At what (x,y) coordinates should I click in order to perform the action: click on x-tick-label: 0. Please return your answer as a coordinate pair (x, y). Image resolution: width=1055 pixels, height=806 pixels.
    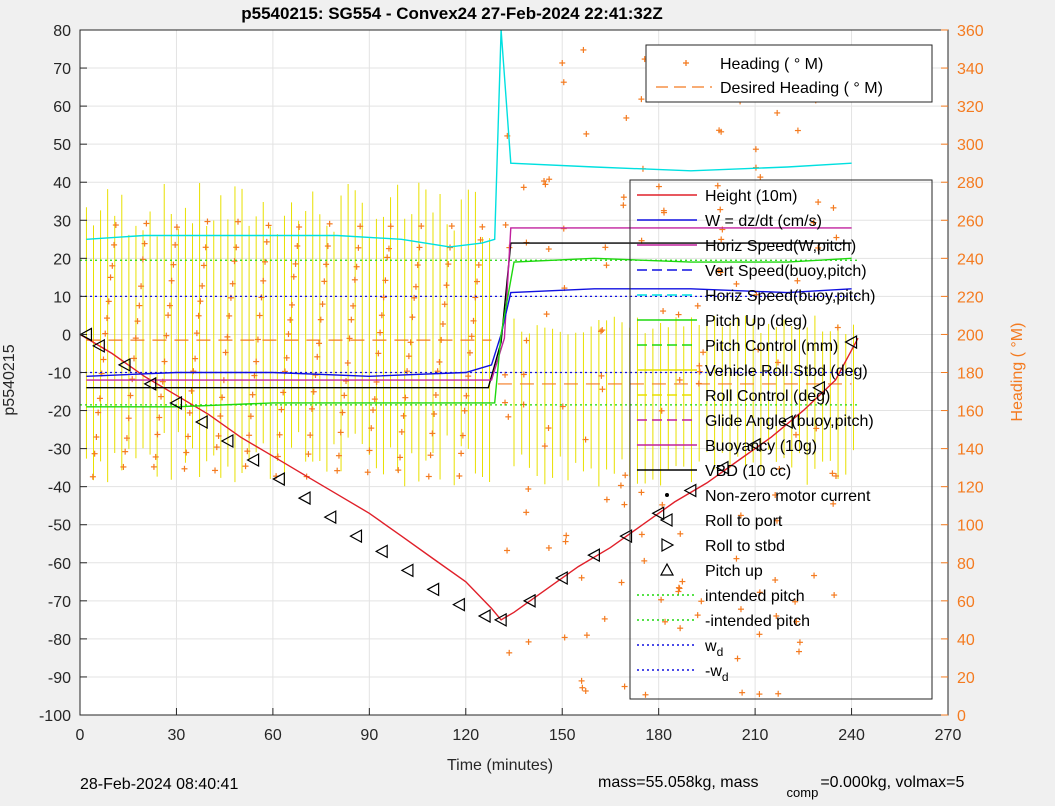
    Looking at the image, I should click on (80, 735).